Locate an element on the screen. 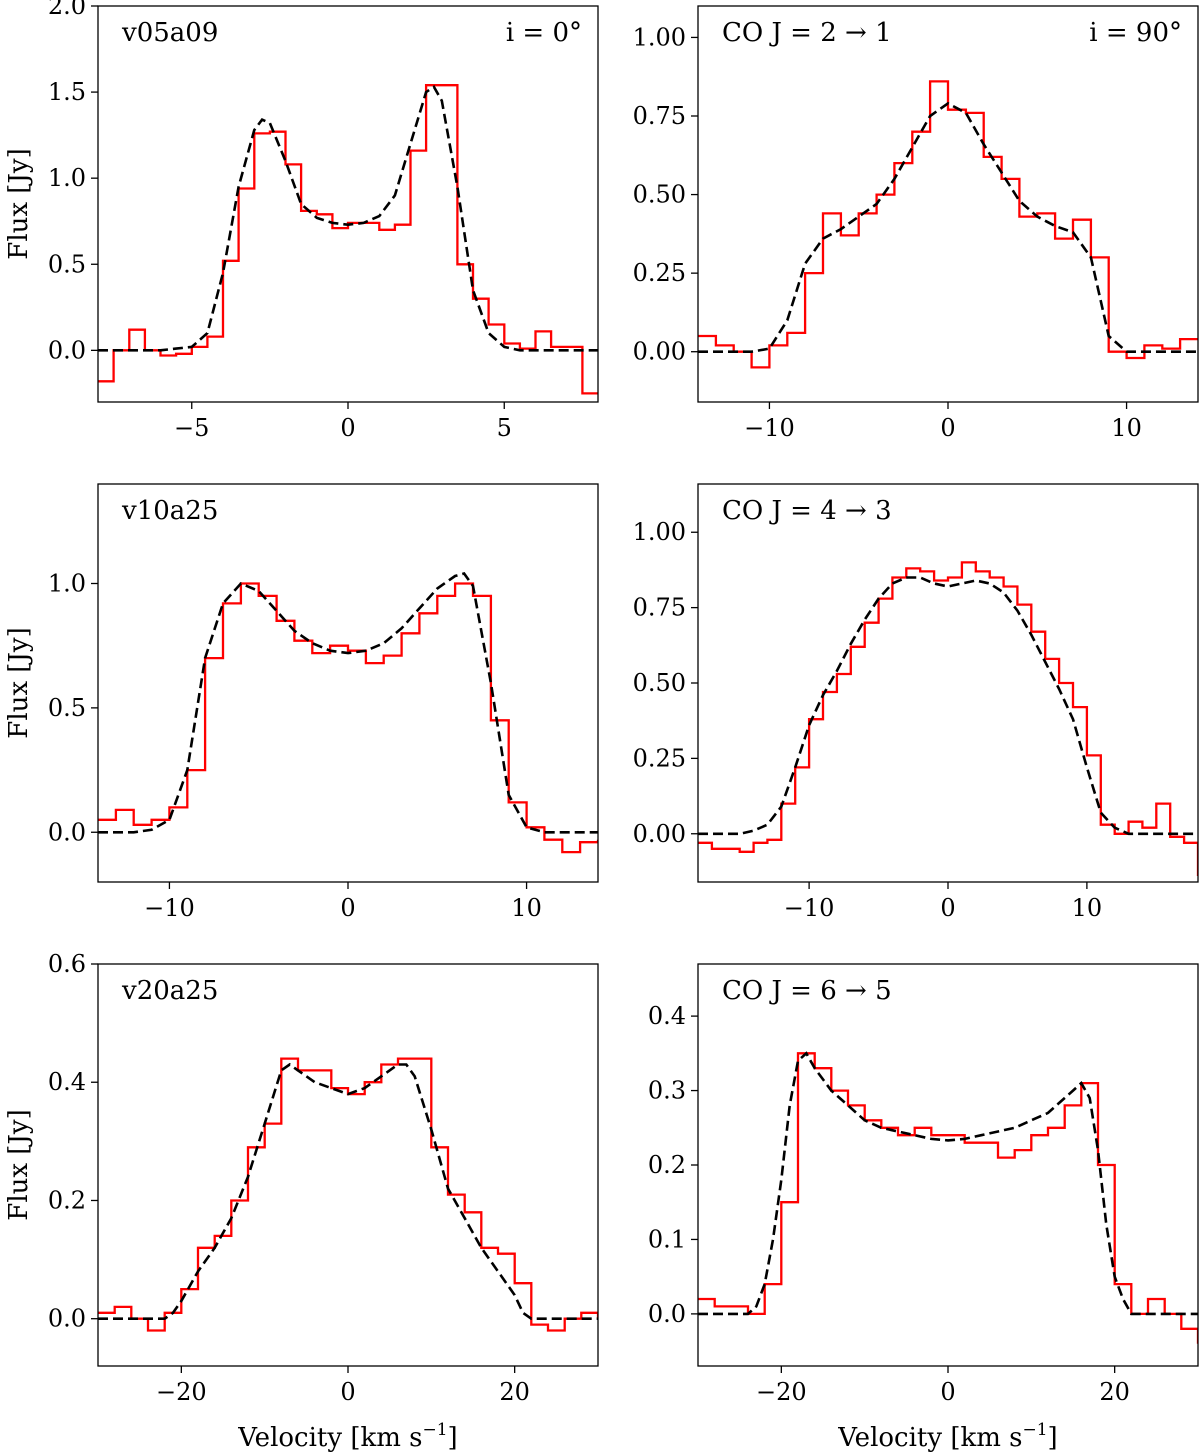 The image size is (1200, 1455). panel-label: CO J = 2 → 1 is located at coordinates (807, 33).